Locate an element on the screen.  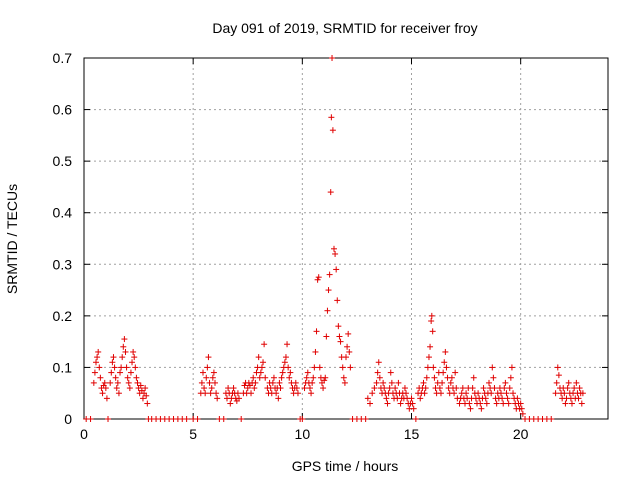
y-tick-label: 0.6 is located at coordinates (63, 110).